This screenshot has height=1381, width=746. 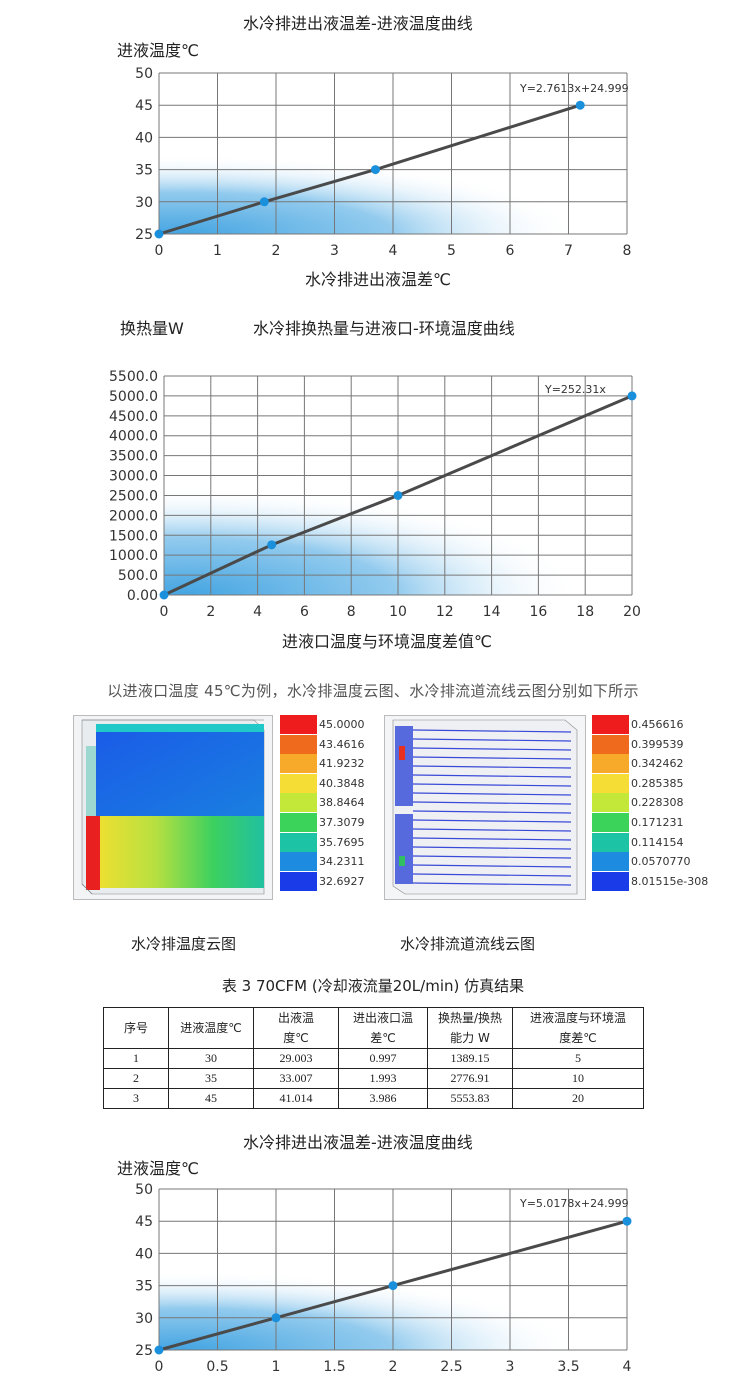 I want to click on table-cell: 35, so click(x=211, y=1078).